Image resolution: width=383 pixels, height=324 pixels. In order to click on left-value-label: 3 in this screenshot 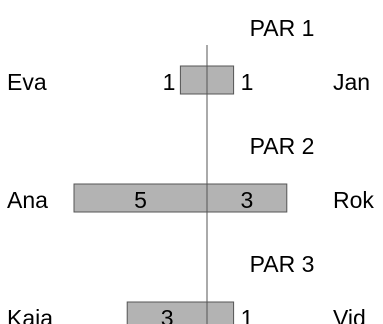, I will do `click(167, 314)`.